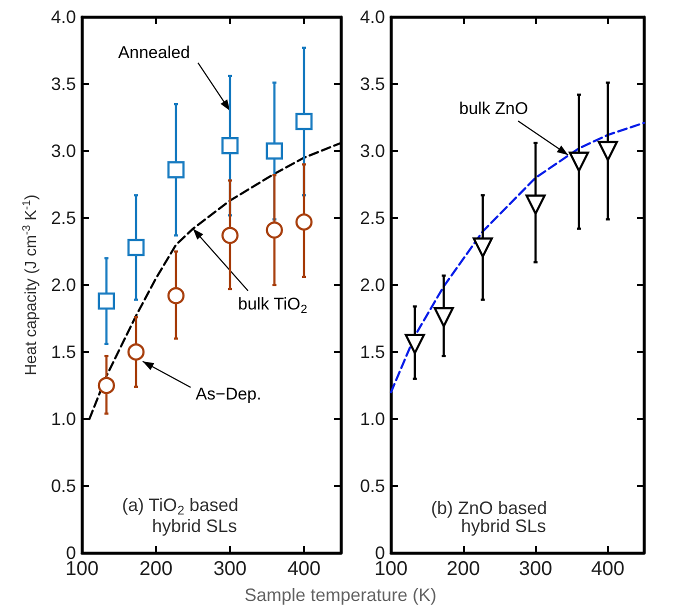 The height and width of the screenshot is (610, 680). What do you see at coordinates (229, 394) in the screenshot?
I see `annotation: As−Dep.` at bounding box center [229, 394].